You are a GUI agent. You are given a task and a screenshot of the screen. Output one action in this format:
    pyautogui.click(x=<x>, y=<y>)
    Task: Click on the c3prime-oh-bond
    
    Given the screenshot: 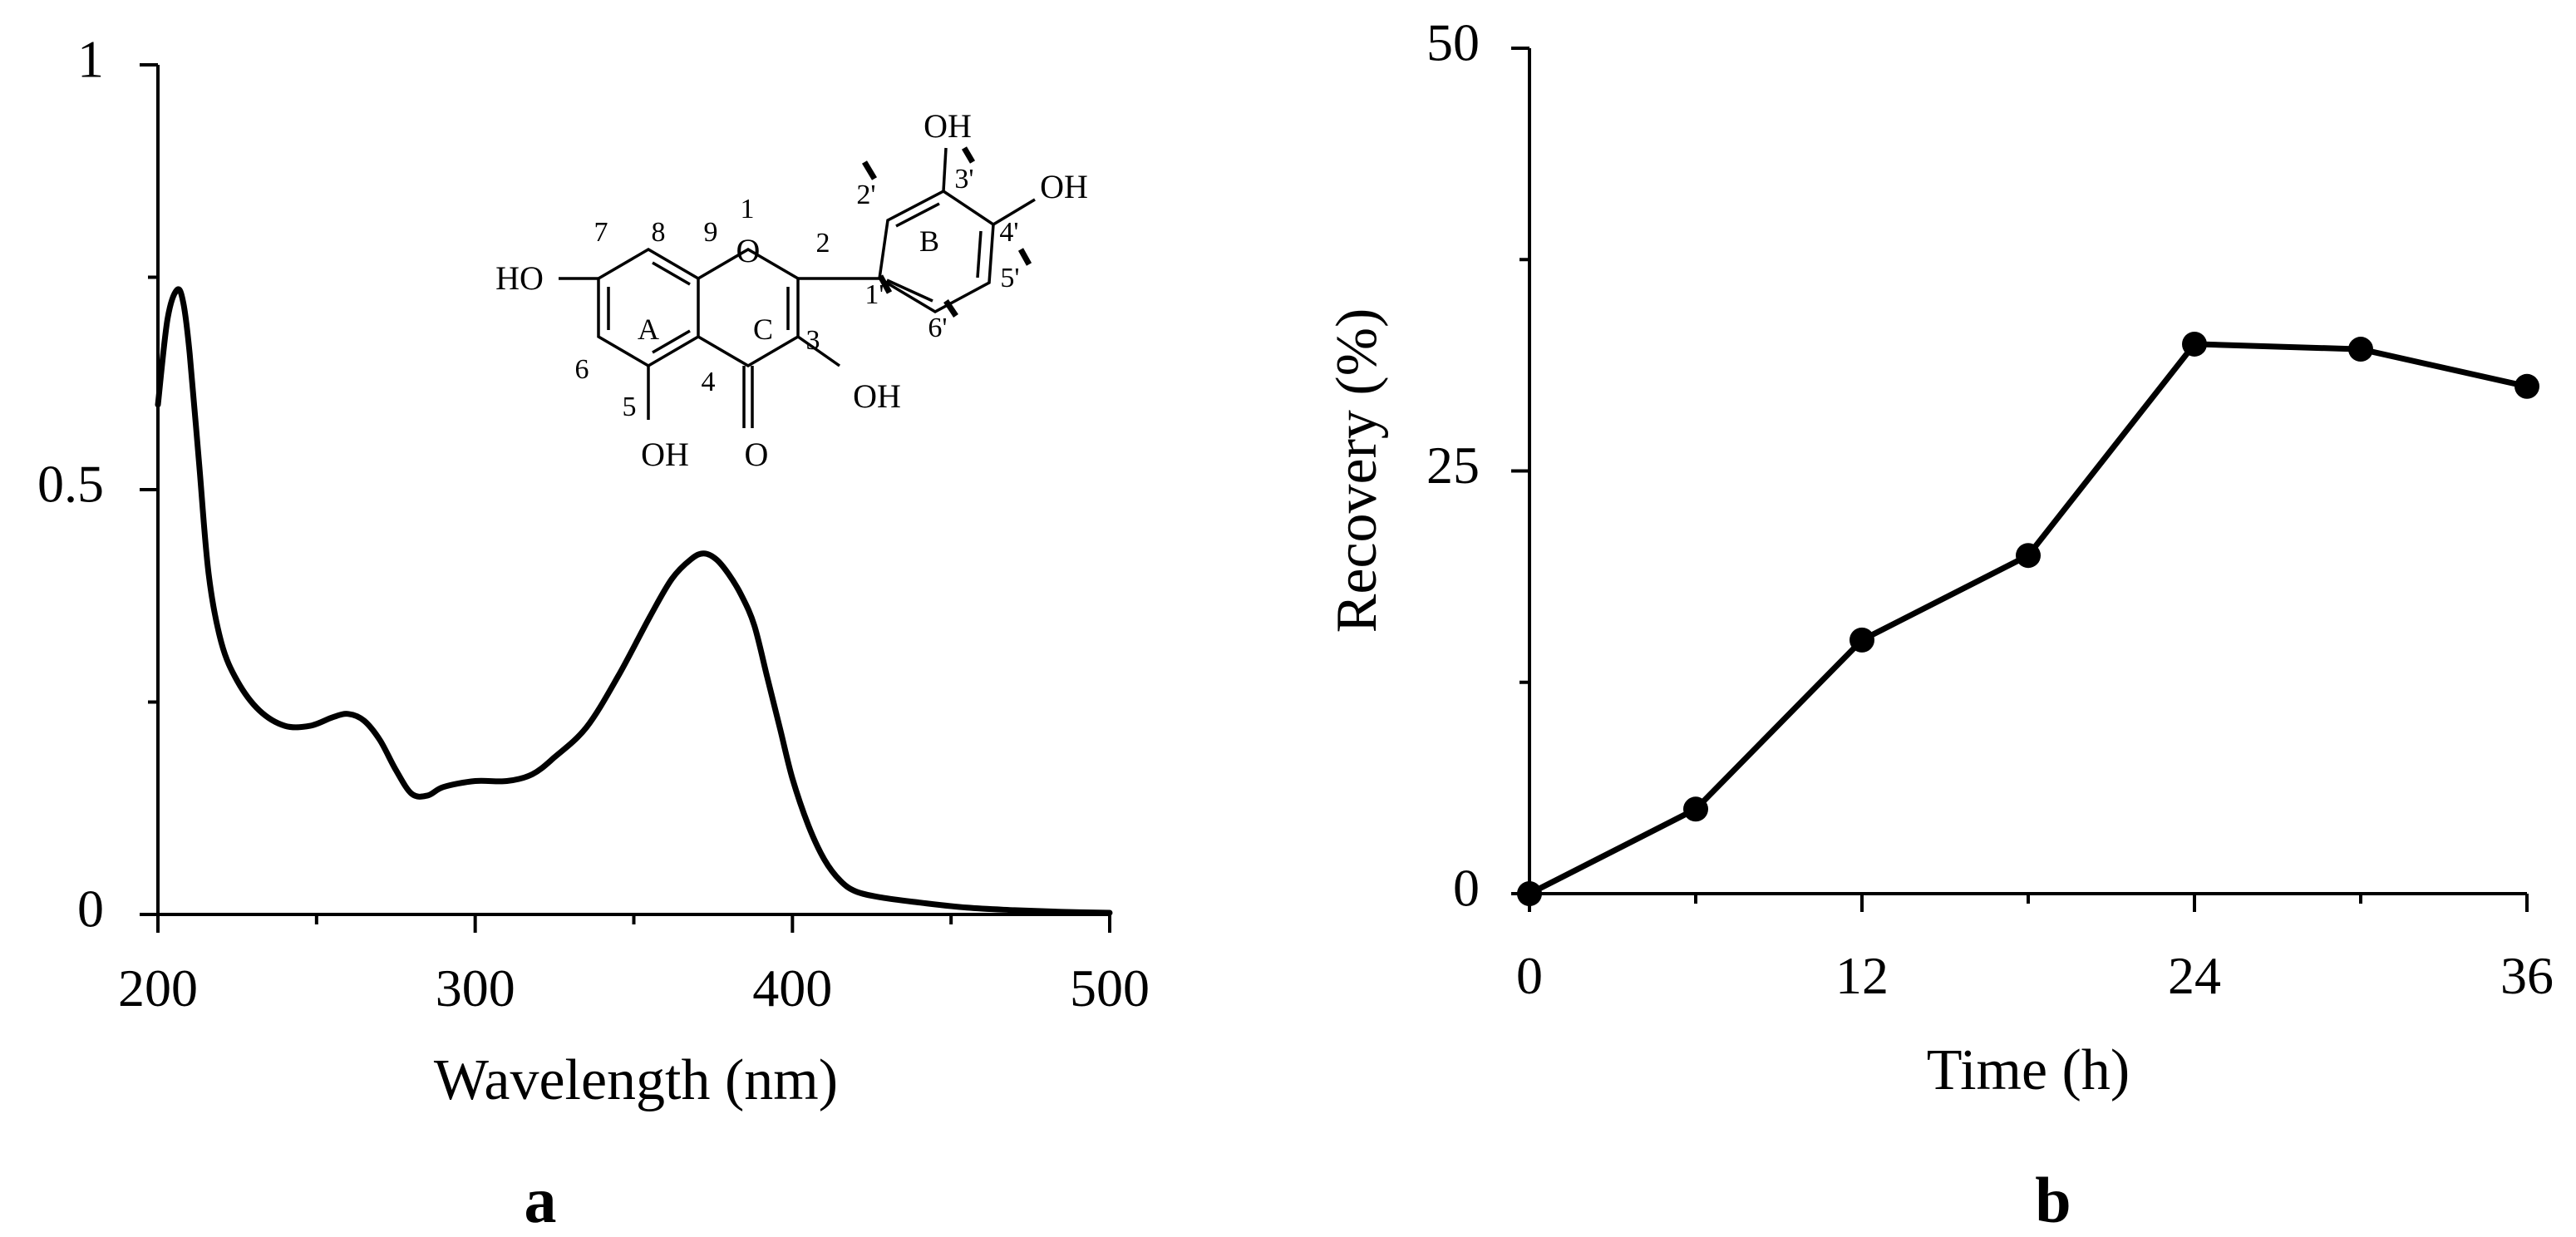 What is the action you would take?
    pyautogui.click(x=945, y=169)
    